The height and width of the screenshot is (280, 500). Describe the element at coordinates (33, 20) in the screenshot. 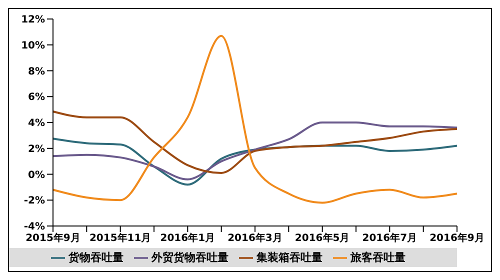

I see `y-tick-label: 12%` at that location.